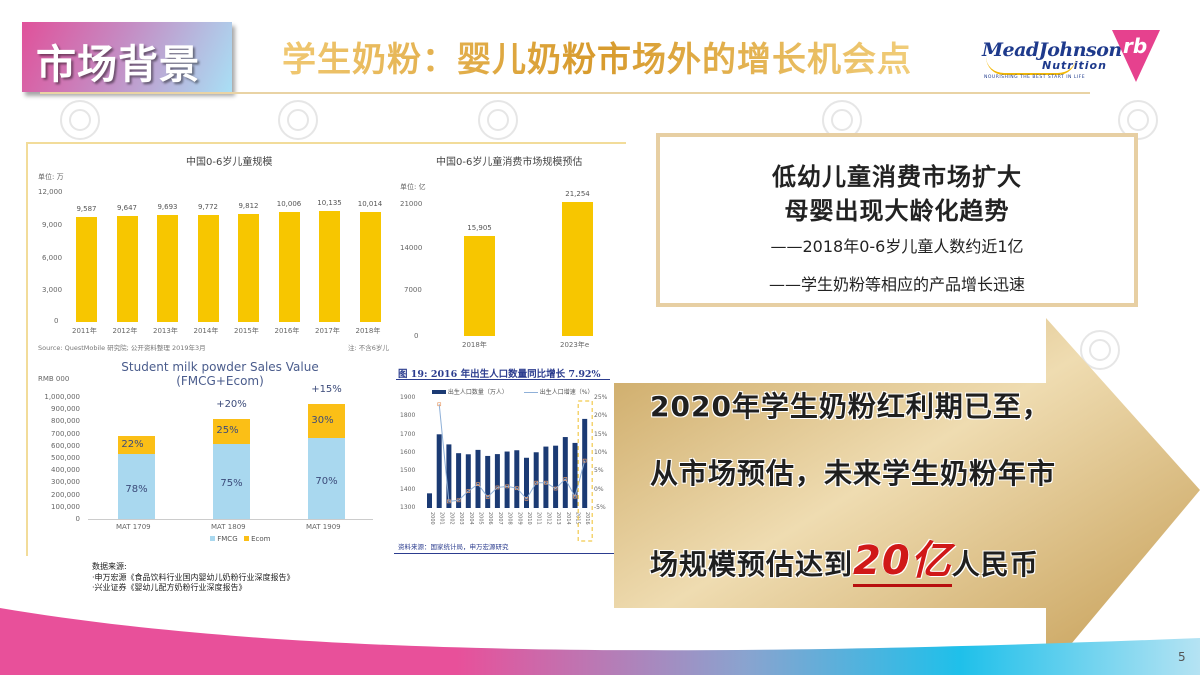 This screenshot has height=675, width=1200. Describe the element at coordinates (601, 416) in the screenshot. I see `y-right-tick-label: 20%` at that location.